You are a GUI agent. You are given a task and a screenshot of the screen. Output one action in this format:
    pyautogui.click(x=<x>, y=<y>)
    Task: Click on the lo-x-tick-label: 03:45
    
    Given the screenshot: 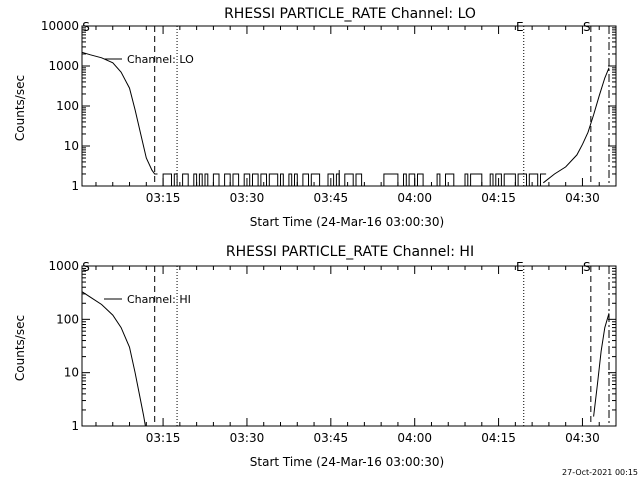 What is the action you would take?
    pyautogui.click(x=331, y=198)
    